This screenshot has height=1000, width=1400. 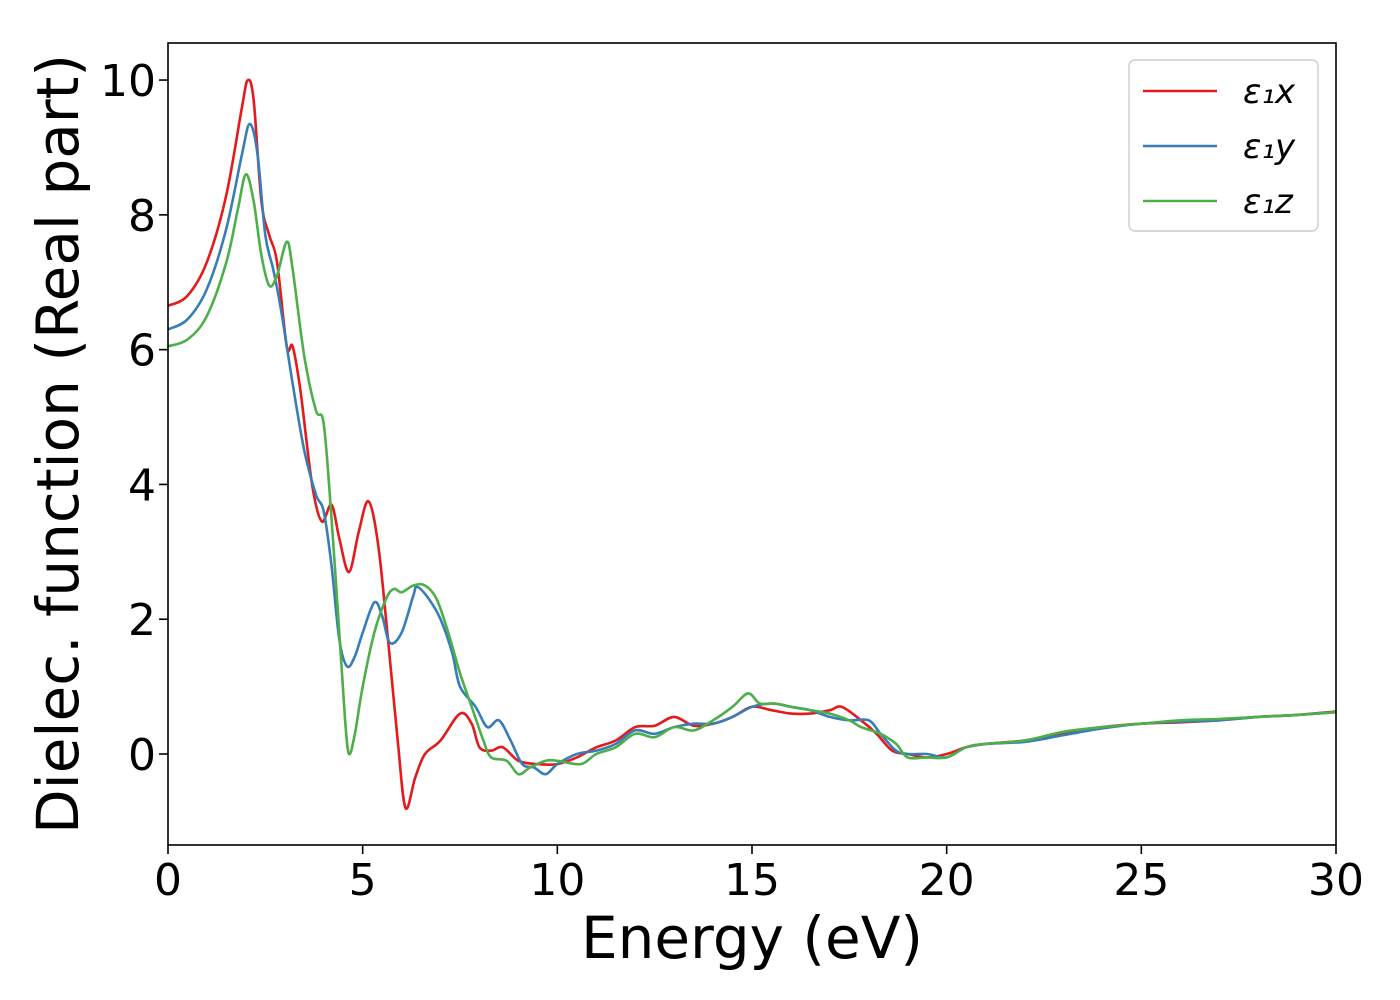 I want to click on x-tick-label: 0, so click(x=168, y=880).